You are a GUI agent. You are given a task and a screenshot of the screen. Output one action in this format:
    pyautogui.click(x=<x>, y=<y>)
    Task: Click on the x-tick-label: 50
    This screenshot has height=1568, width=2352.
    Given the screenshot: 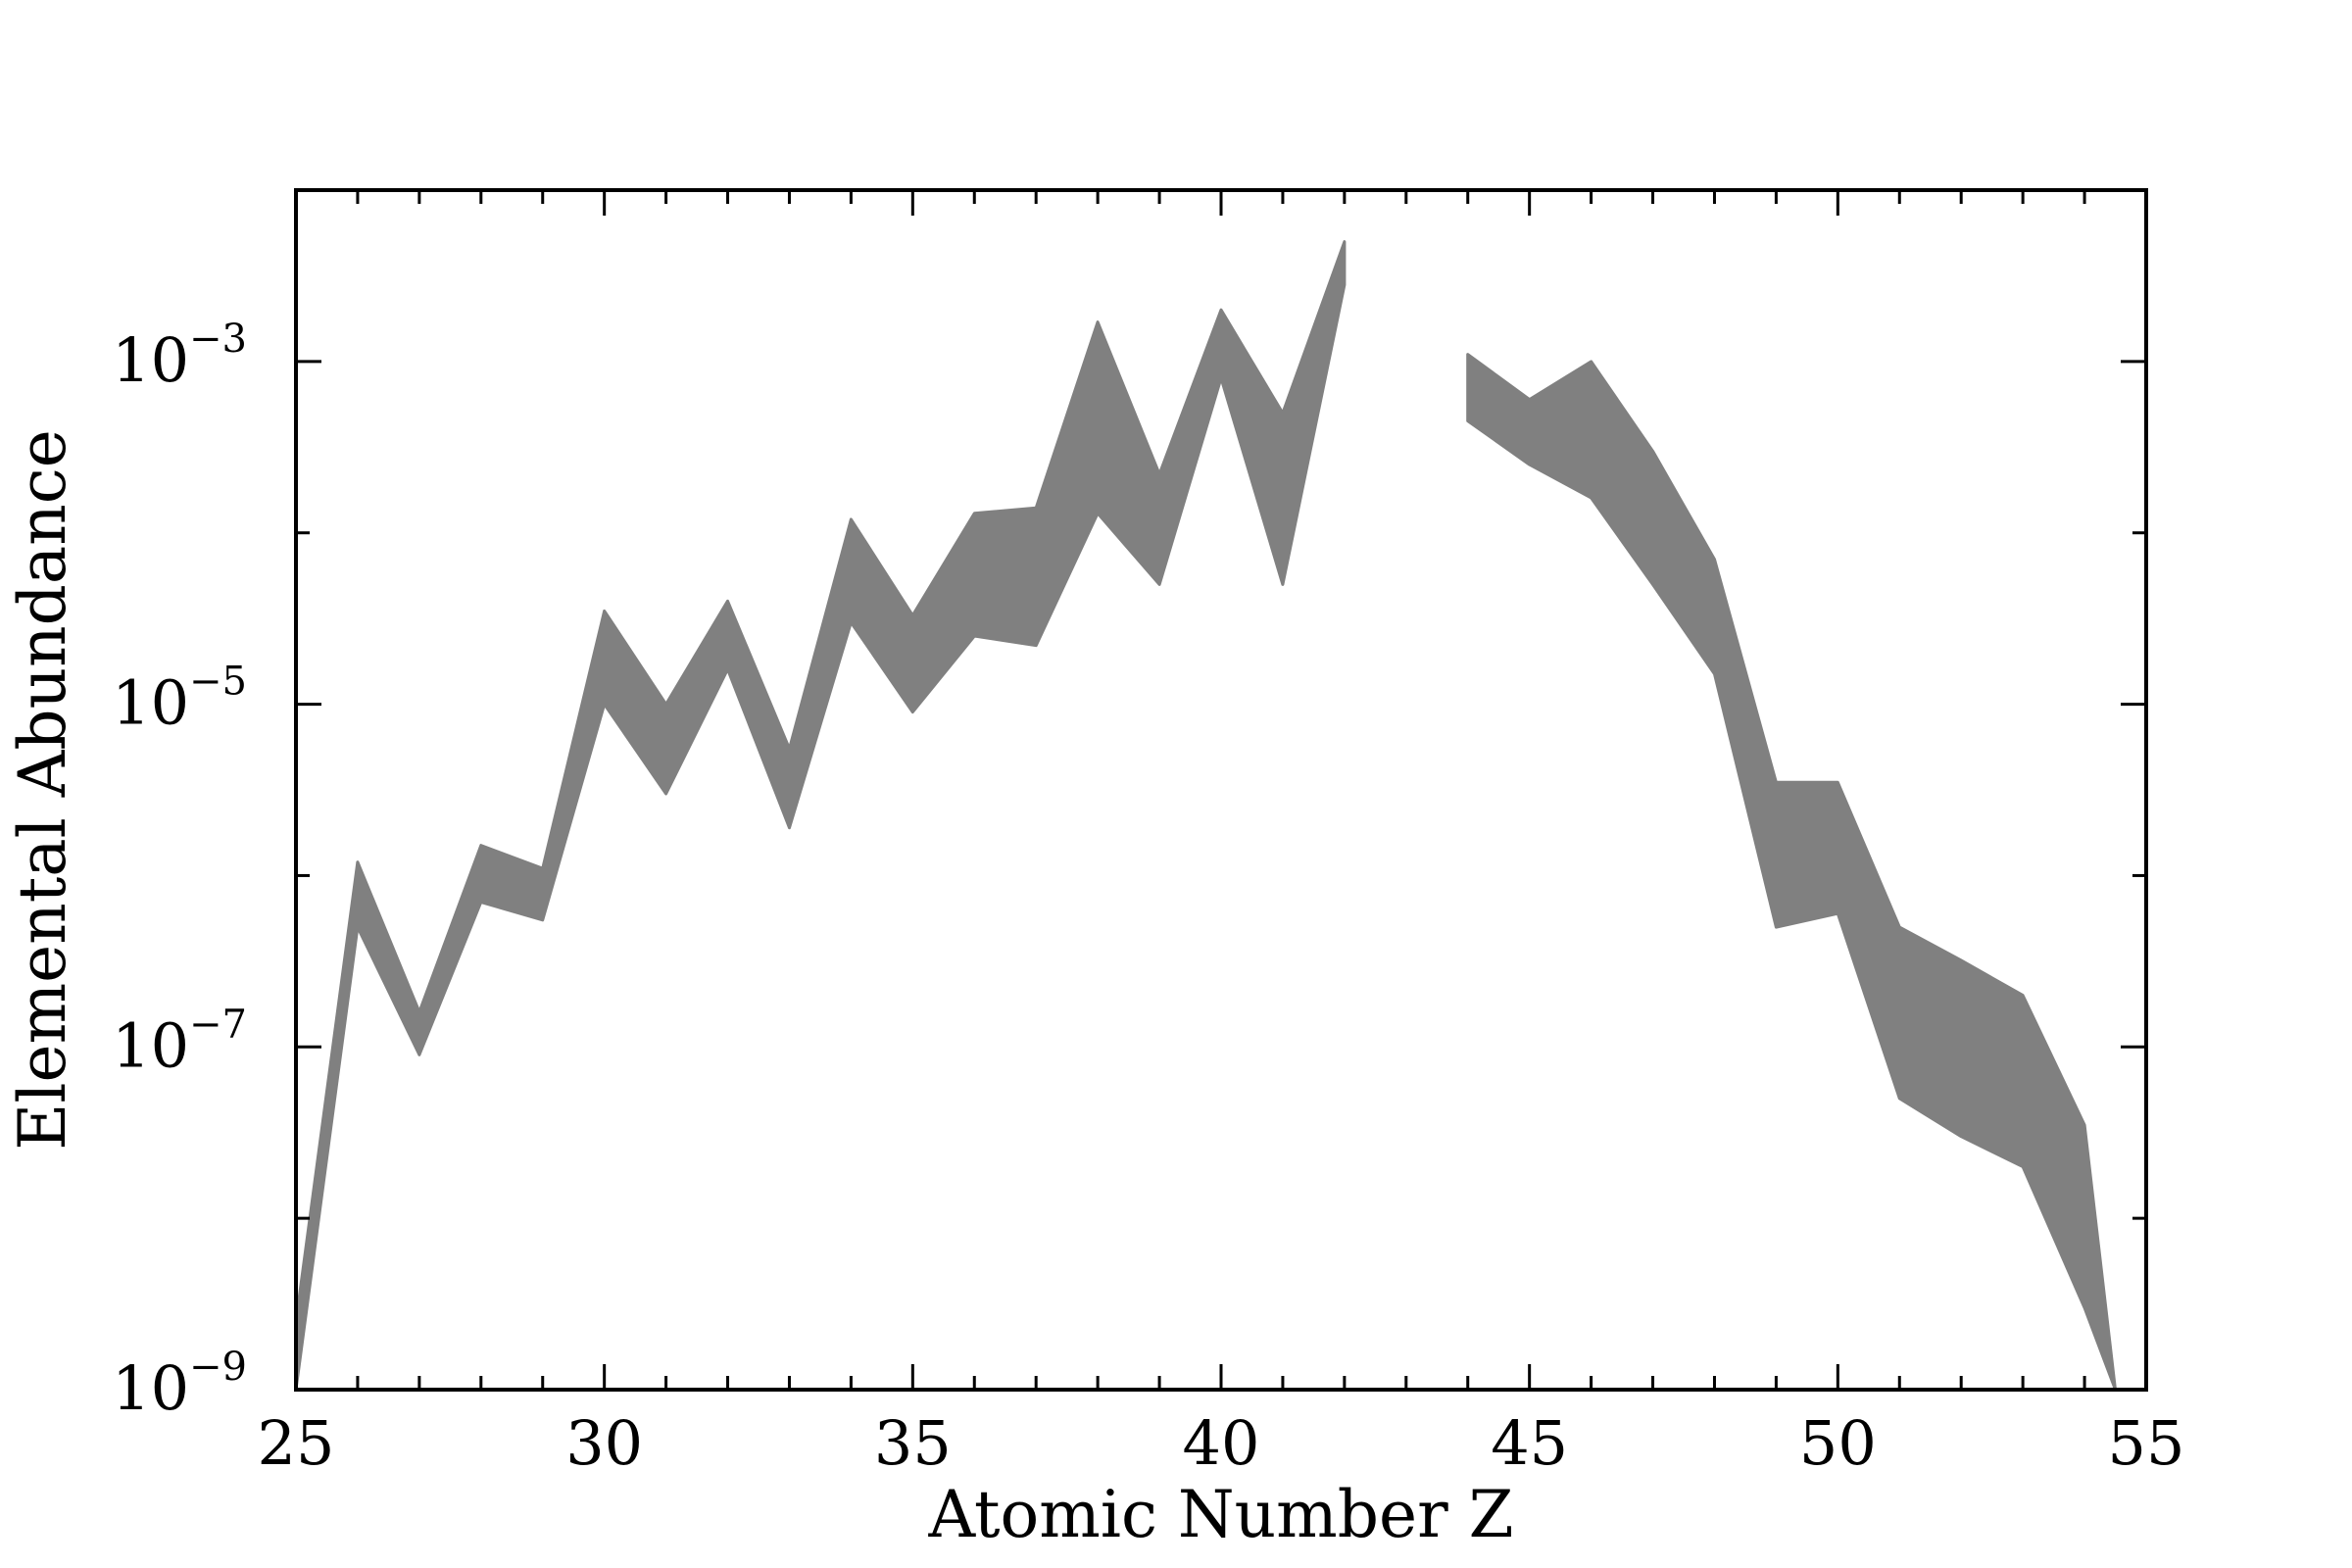 What is the action you would take?
    pyautogui.click(x=1838, y=1443)
    